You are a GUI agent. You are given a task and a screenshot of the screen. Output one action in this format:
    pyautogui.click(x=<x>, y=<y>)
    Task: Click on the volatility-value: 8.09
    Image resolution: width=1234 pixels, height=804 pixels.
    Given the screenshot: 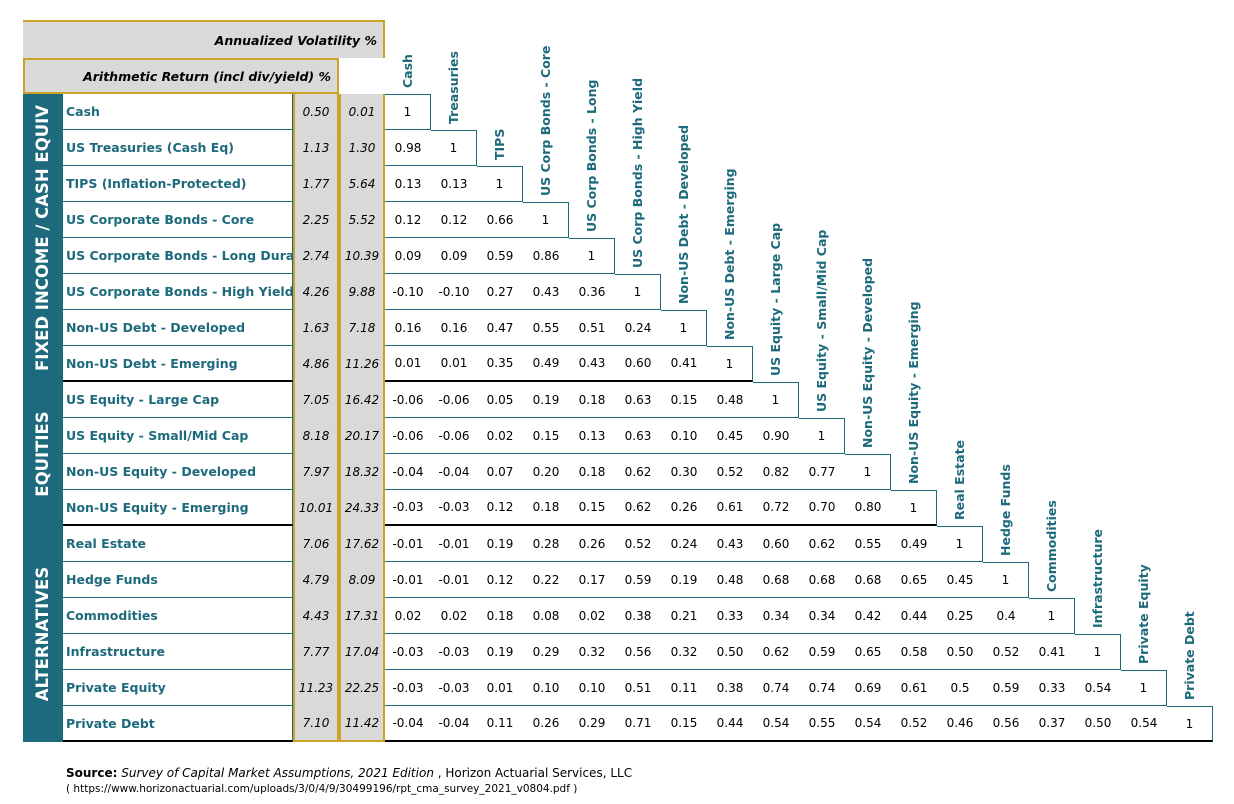 What is the action you would take?
    pyautogui.click(x=362, y=580)
    